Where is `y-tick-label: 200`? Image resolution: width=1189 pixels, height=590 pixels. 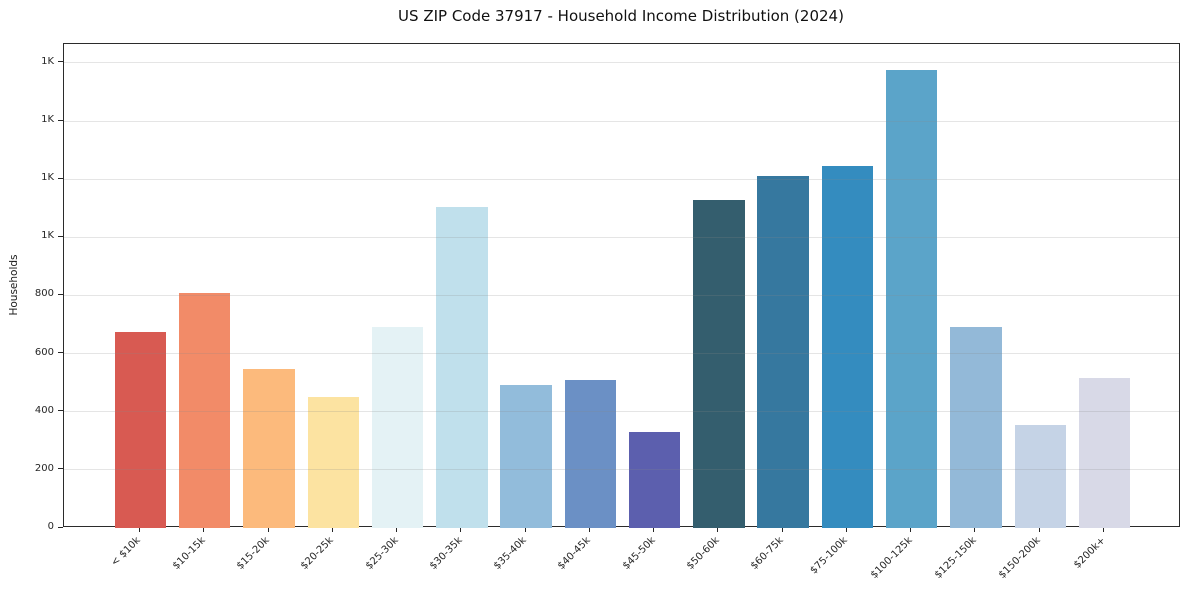
y-tick-label: 200 is located at coordinates (44, 468).